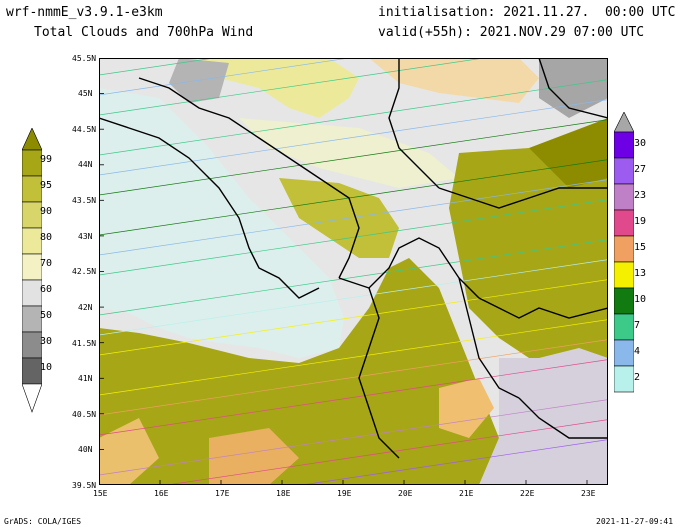 The height and width of the screenshot is (530, 700). I want to click on product-title: Total Clouds and 700hPa Wind, so click(144, 32).